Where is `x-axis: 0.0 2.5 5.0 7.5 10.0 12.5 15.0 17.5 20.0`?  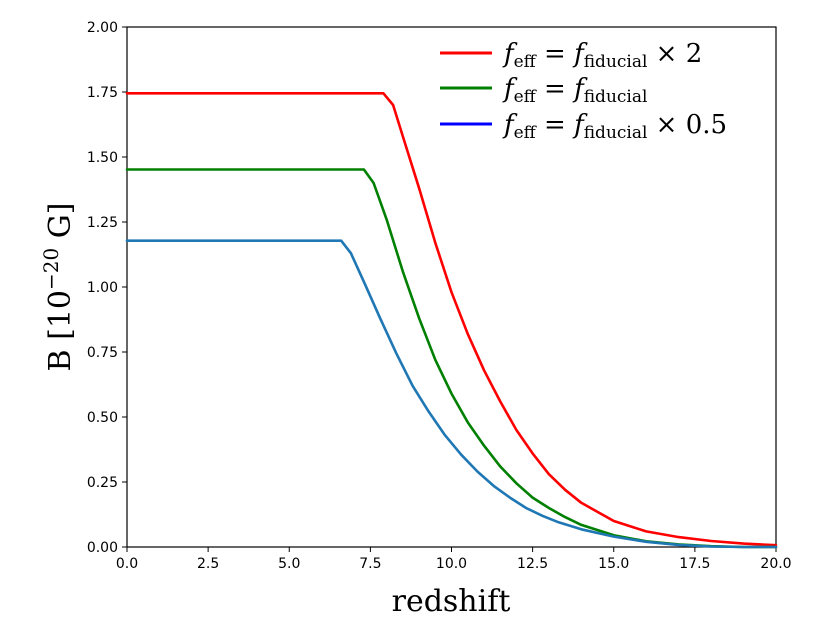 x-axis: 0.0 2.5 5.0 7.5 10.0 12.5 15.0 17.5 20.0 is located at coordinates (454, 559).